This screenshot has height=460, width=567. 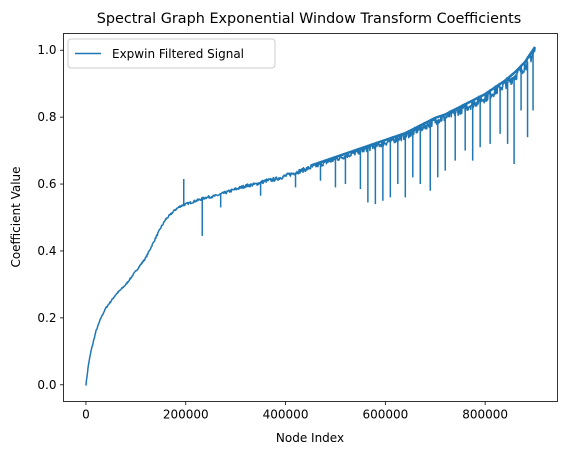 What do you see at coordinates (16, 216) in the screenshot?
I see `y-axis-title: Coefficient Value` at bounding box center [16, 216].